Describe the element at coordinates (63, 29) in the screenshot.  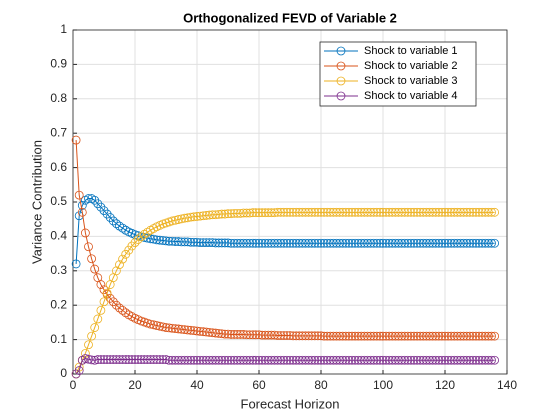
I see `y-tick-label: 1` at that location.